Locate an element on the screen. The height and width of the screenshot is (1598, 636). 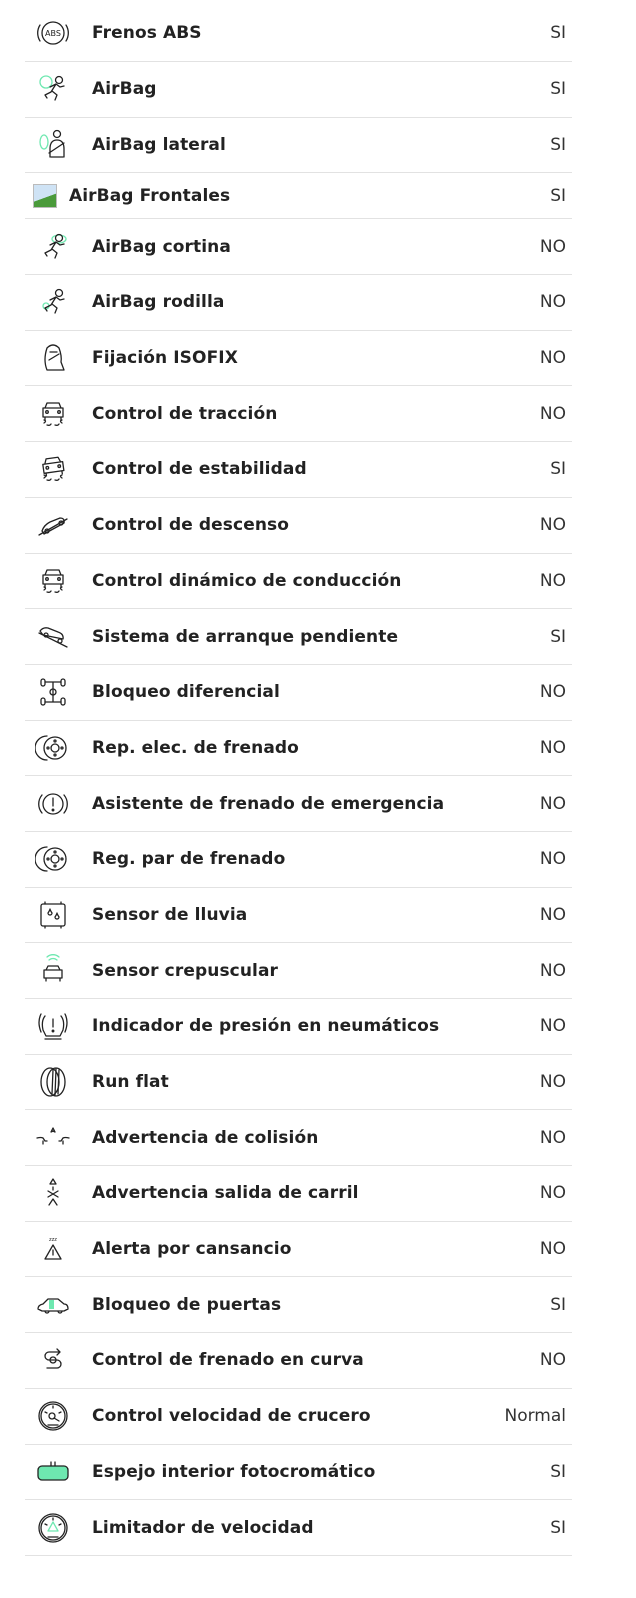
feature-row: Sistema de arranque pendiente SI is located at coordinates (298, 637).